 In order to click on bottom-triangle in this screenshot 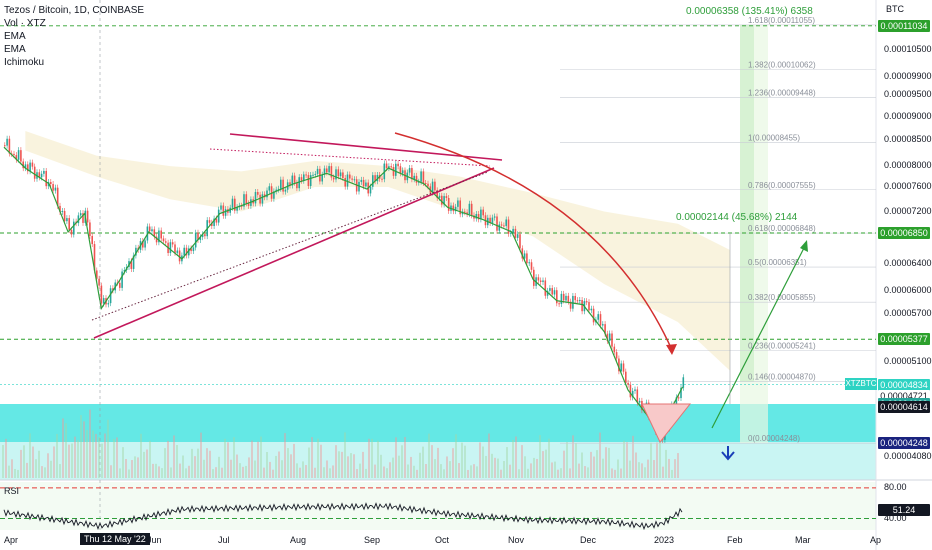, I will do `click(666, 423)`.